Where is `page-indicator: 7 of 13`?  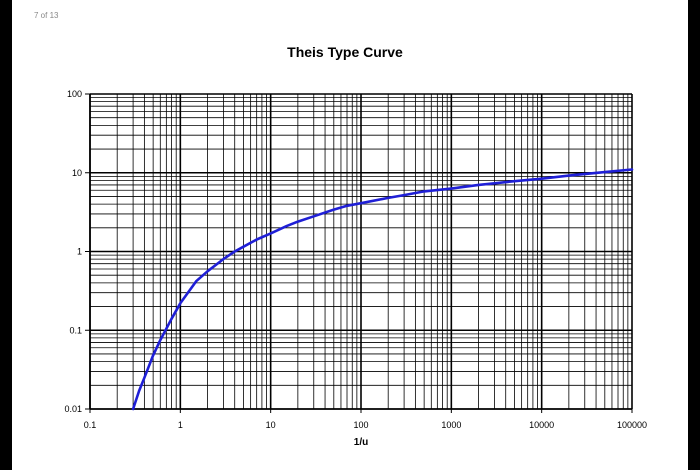 page-indicator: 7 of 13 is located at coordinates (46, 15).